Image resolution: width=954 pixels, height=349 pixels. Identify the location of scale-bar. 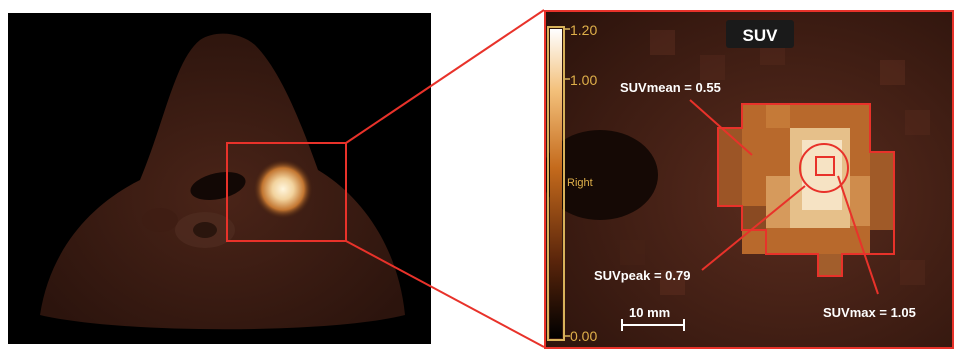
(653, 325).